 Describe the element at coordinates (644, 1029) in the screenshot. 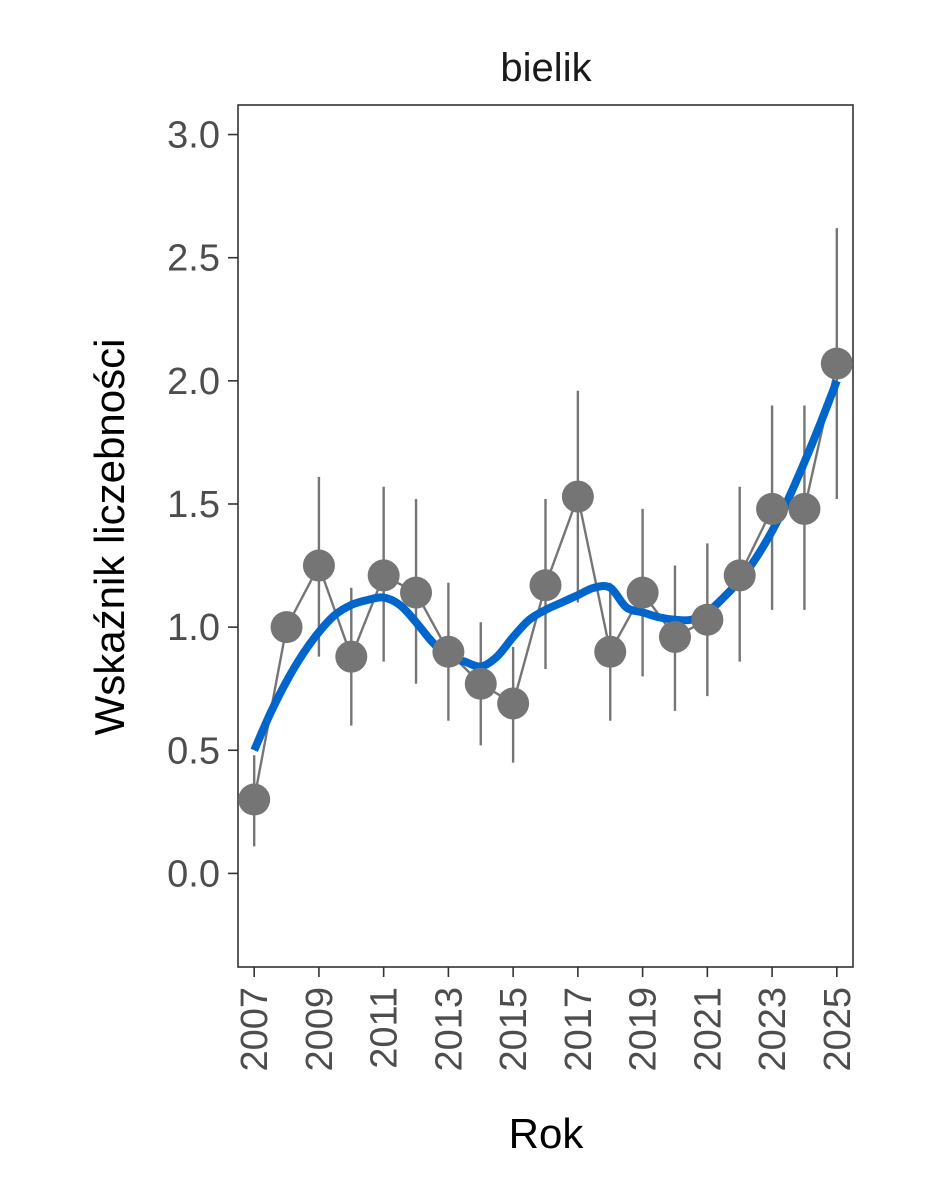

I see `x-tick-label: 2019` at that location.